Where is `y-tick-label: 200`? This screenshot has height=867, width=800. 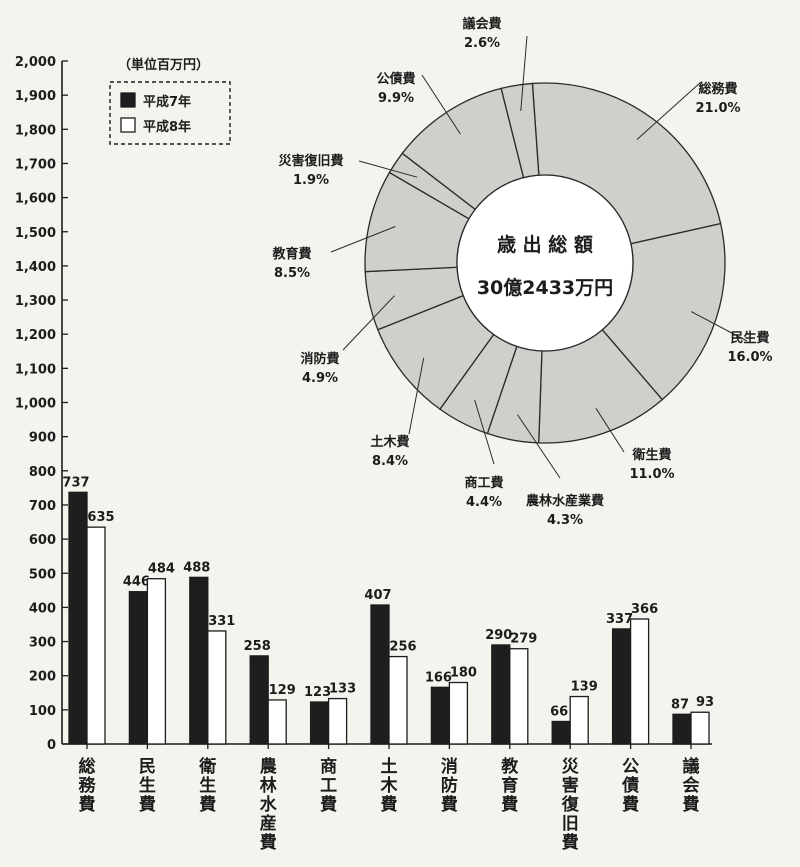 y-tick-label: 200 is located at coordinates (42, 677).